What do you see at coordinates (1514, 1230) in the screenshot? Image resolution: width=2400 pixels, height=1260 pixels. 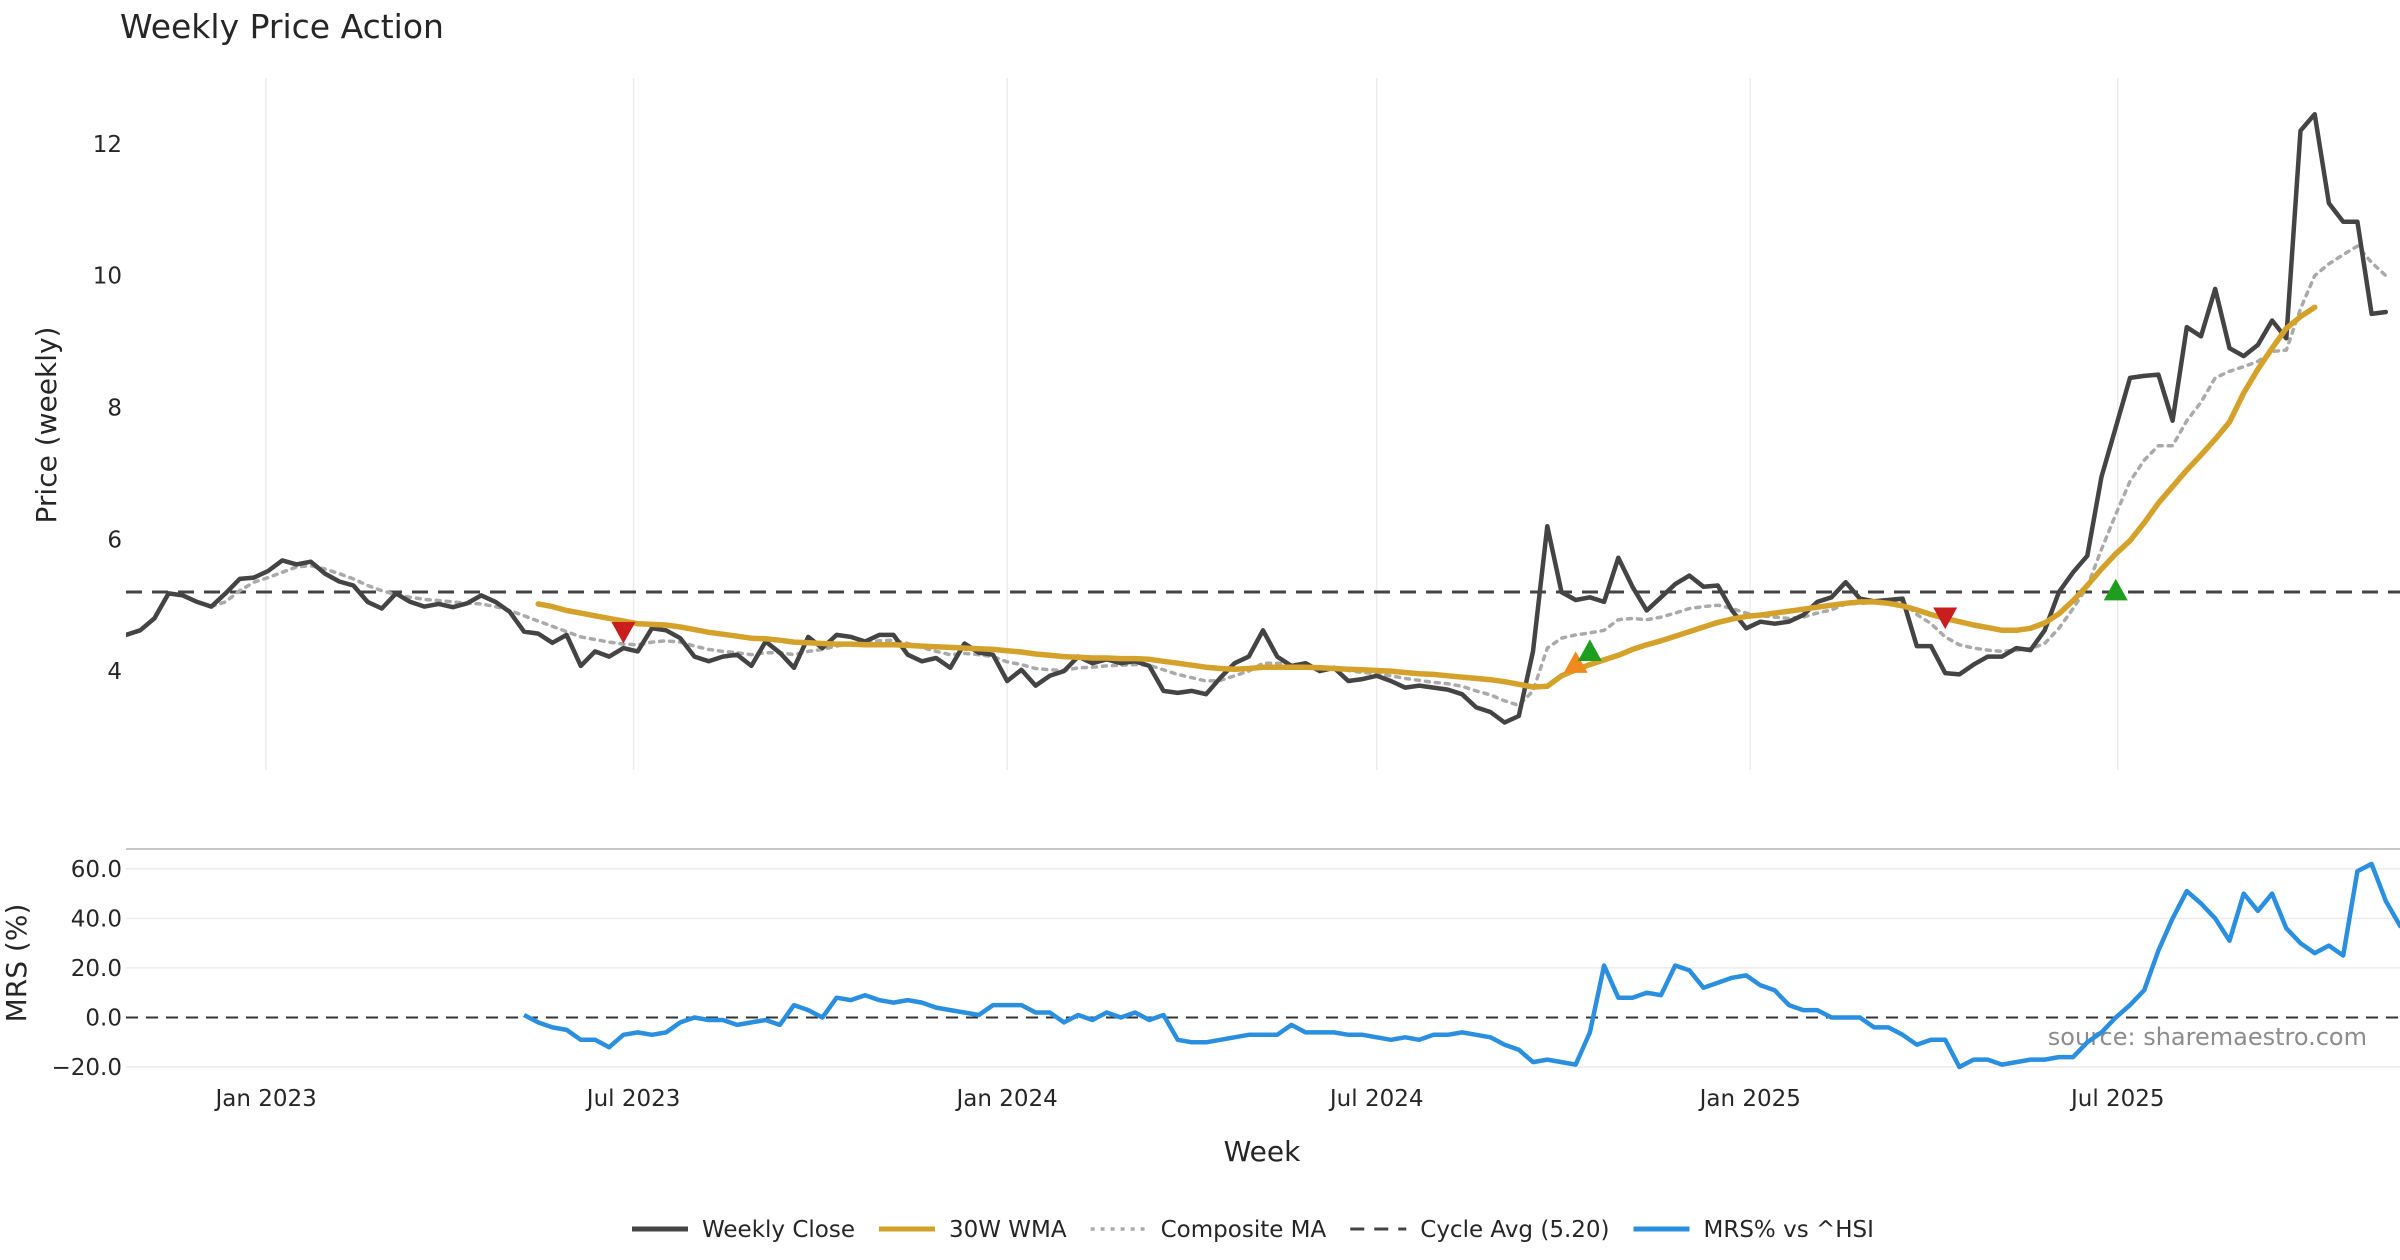 I see `legend-label: Cycle Avg (5.20)` at bounding box center [1514, 1230].